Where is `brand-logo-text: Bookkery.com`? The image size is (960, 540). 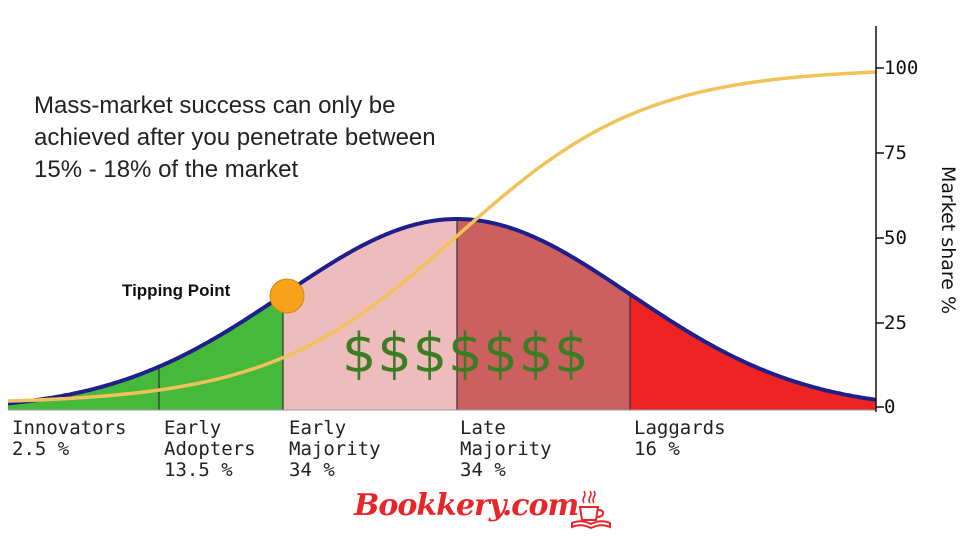
brand-logo-text: Bookkery.com is located at coordinates (466, 505).